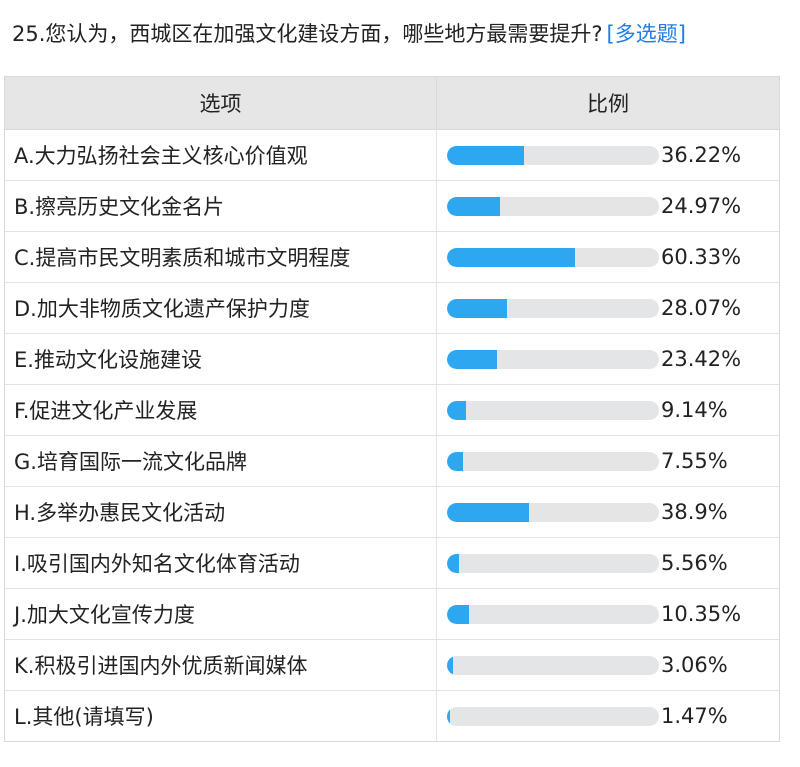 This screenshot has width=800, height=767. I want to click on question-title: 25.您认为，西城区在加强文化建设方面，哪些地方最需要提升? [多选题], so click(402, 34).